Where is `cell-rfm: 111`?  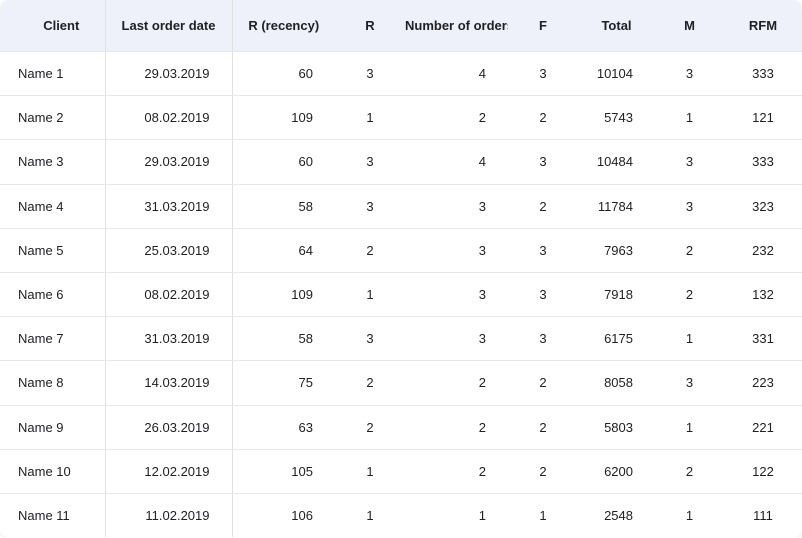
cell-rfm: 111 is located at coordinates (763, 515).